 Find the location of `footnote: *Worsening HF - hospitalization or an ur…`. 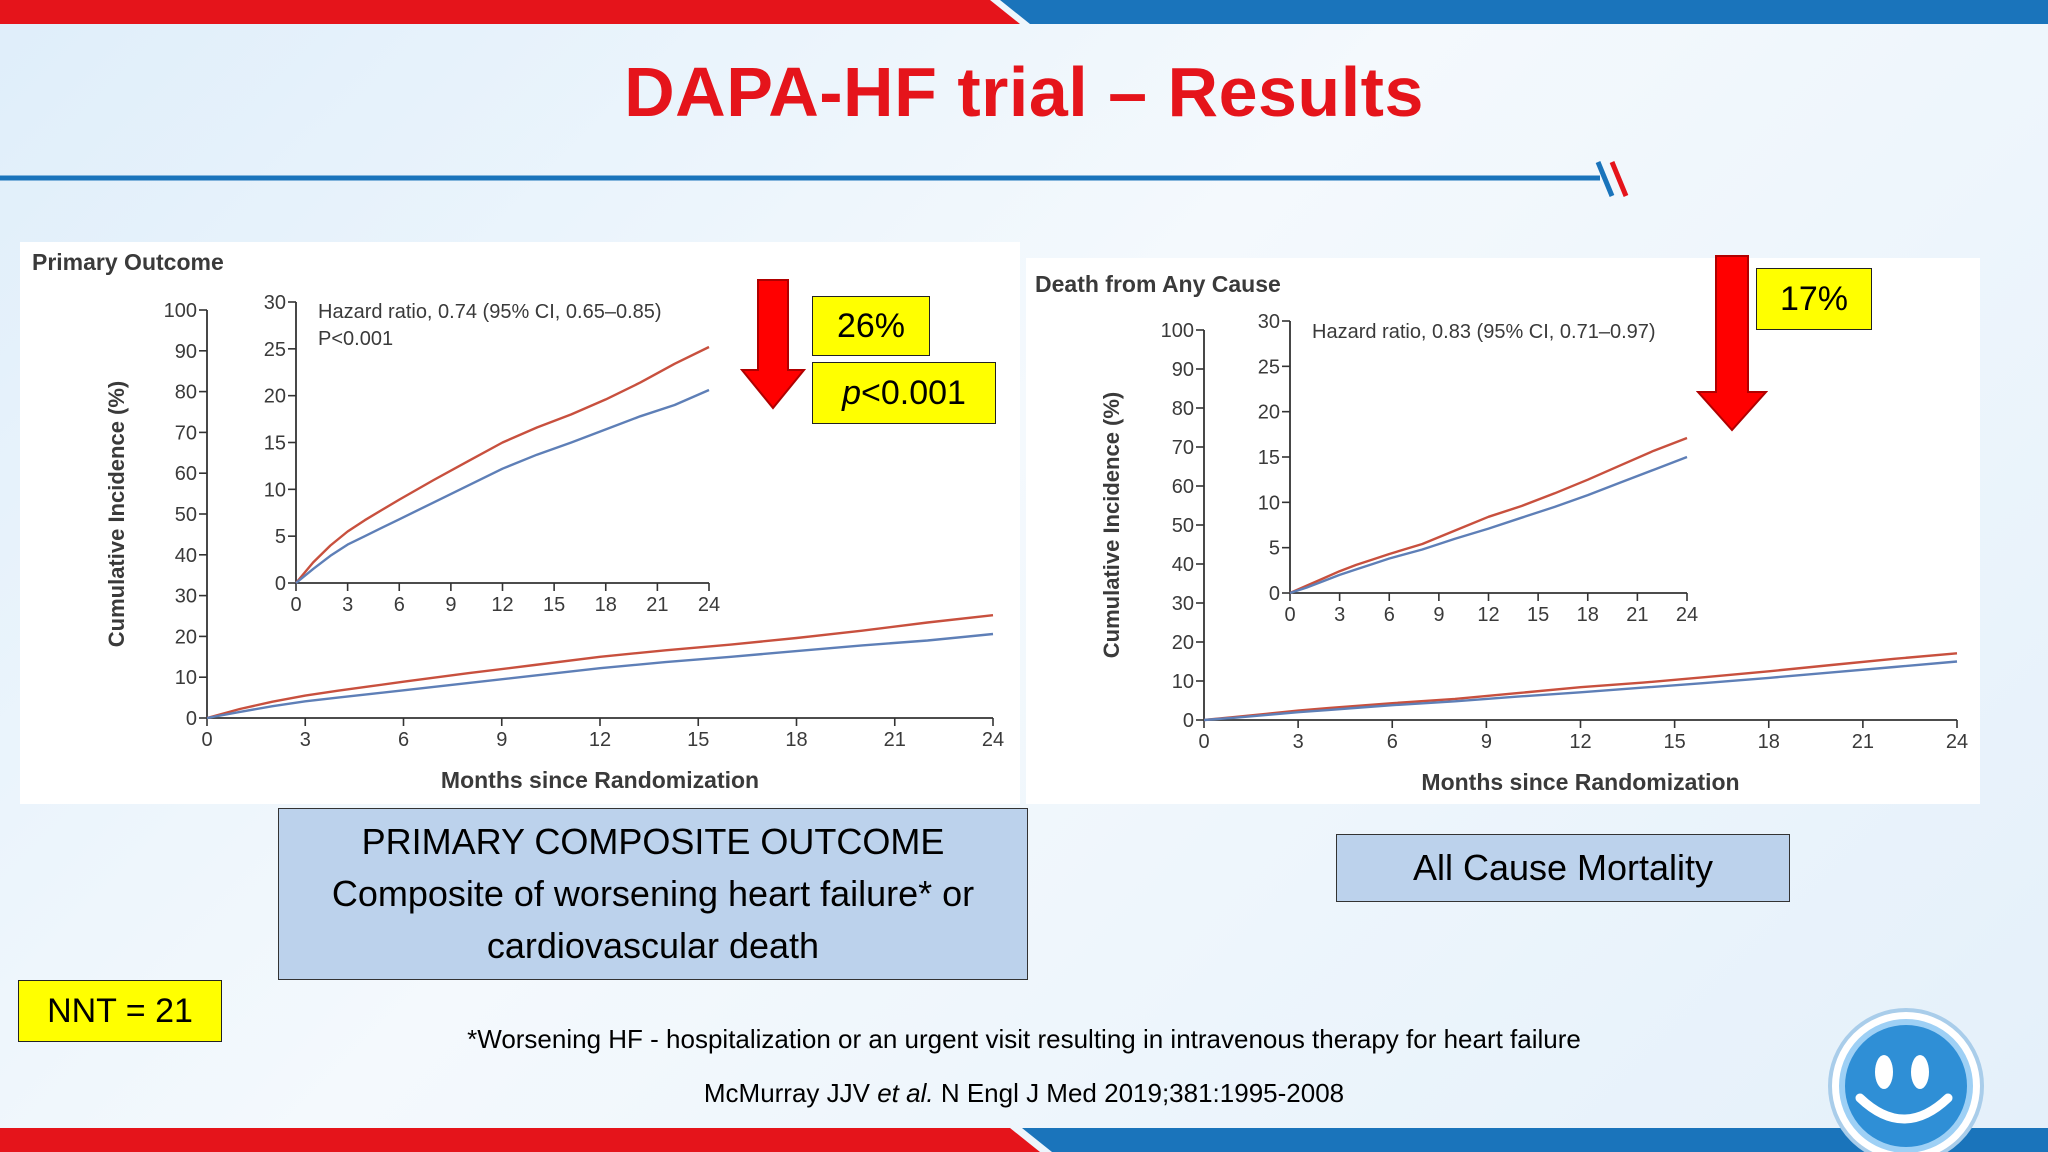

footnote: *Worsening HF - hospitalization or an ur… is located at coordinates (1024, 1039).